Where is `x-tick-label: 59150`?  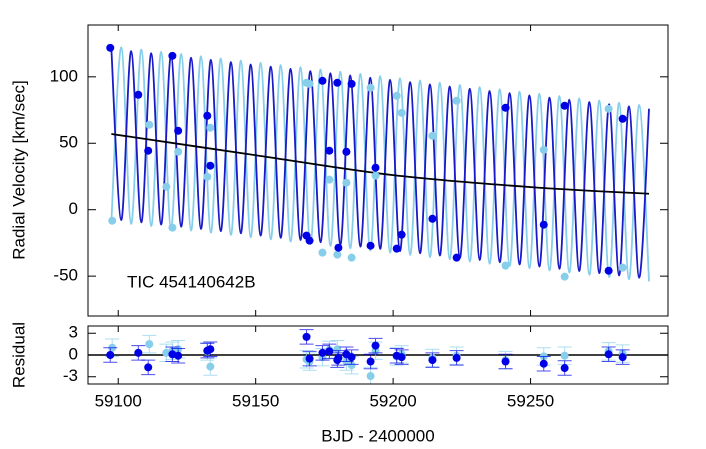 x-tick-label: 59150 is located at coordinates (255, 400).